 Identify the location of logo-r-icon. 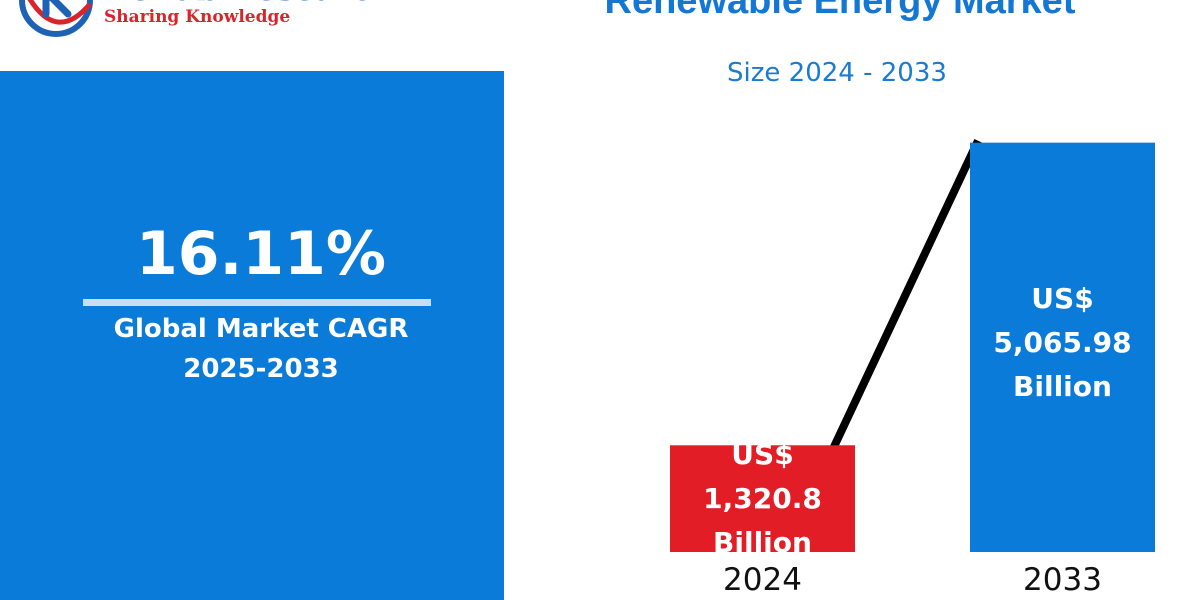
(56, 18).